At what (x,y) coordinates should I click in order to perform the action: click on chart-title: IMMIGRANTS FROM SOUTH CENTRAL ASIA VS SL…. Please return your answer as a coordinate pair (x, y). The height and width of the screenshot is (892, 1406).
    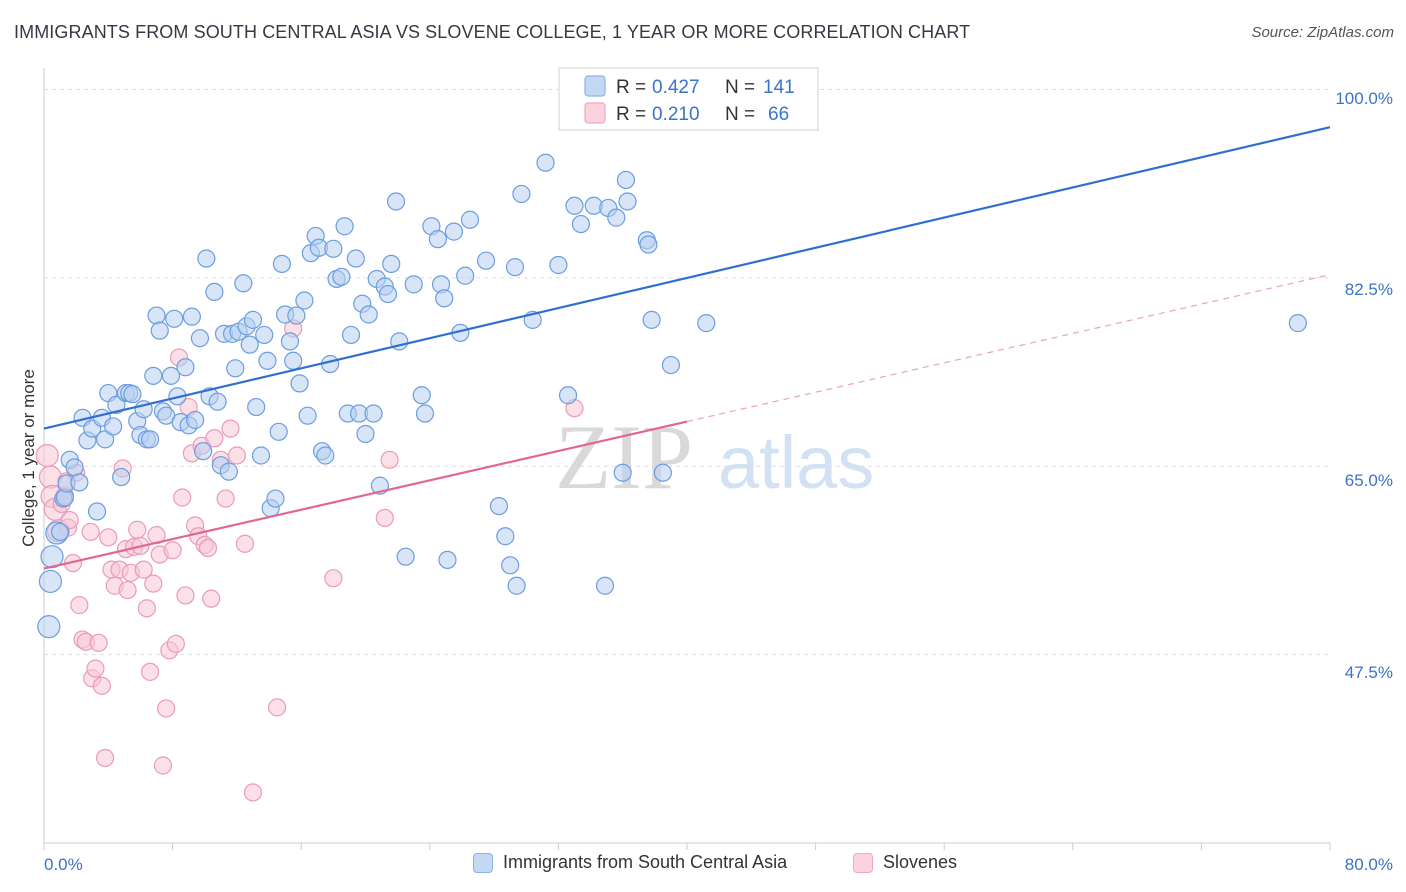
    Looking at the image, I should click on (492, 32).